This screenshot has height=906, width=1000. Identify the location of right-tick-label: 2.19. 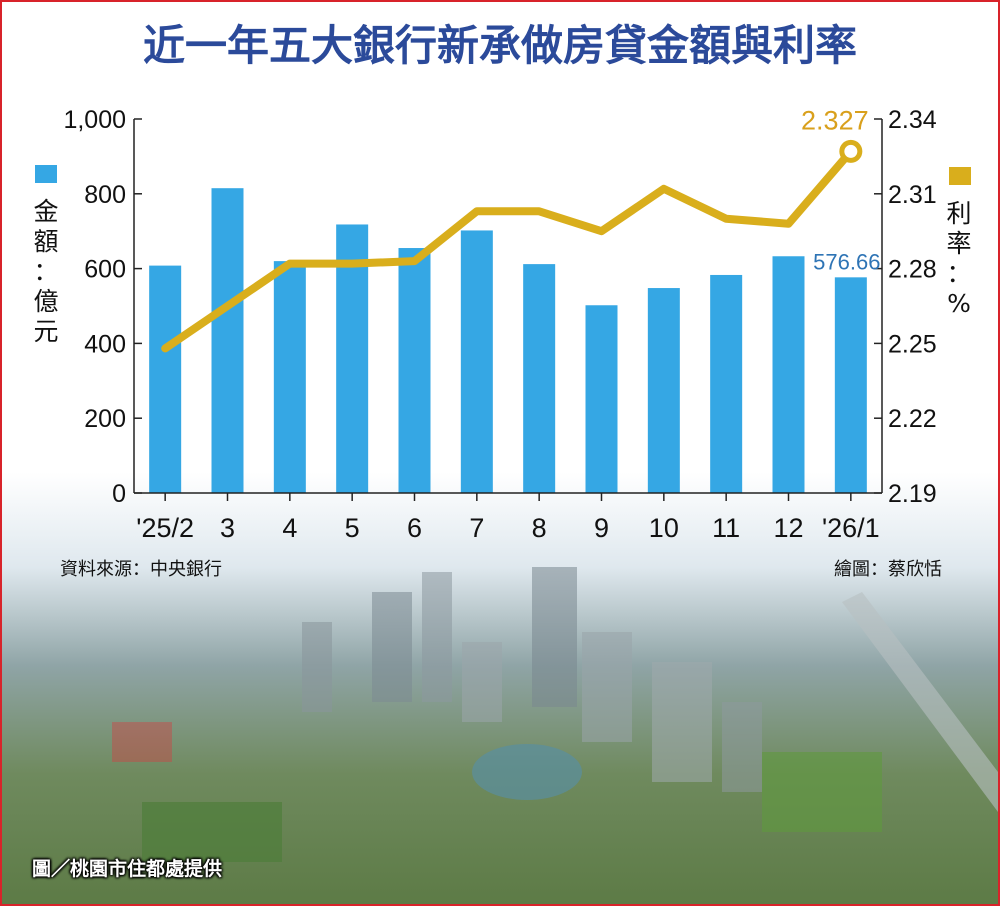
(912, 494).